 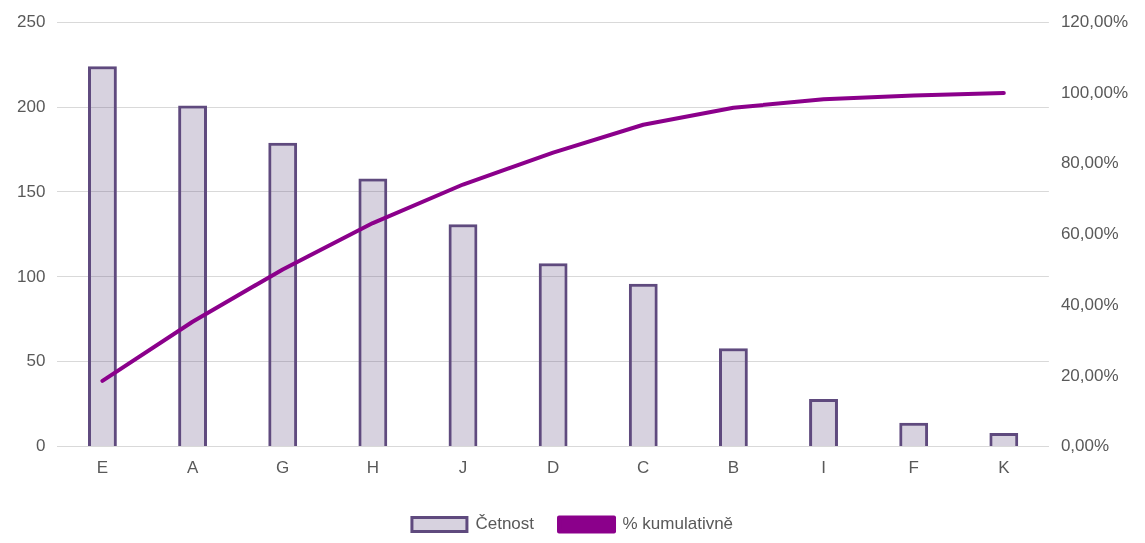 I want to click on y2-tick-label: 120,00%, so click(x=1094, y=21).